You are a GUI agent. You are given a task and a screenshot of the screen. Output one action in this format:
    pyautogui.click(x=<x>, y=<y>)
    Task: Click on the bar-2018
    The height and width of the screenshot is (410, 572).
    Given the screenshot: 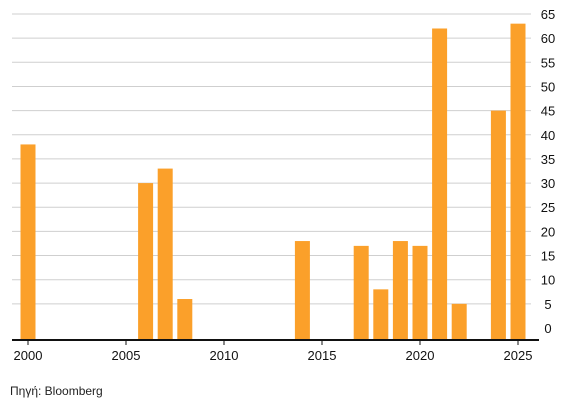 What is the action you would take?
    pyautogui.click(x=381, y=314)
    